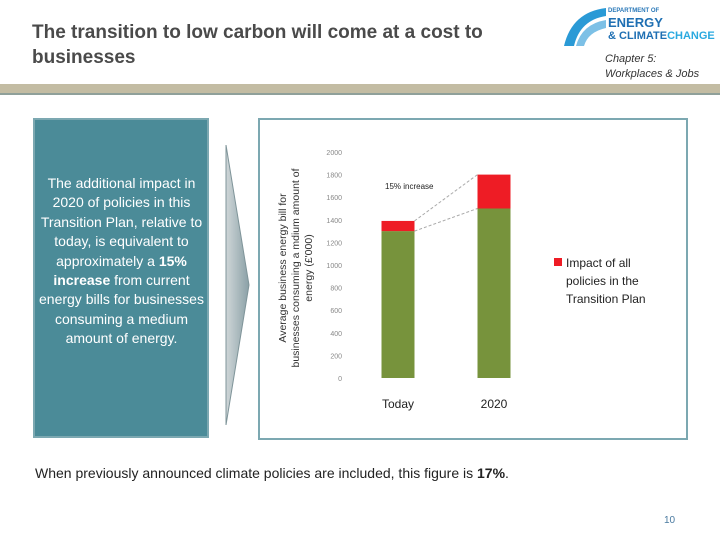 This screenshot has height=540, width=720. What do you see at coordinates (606, 299) in the screenshot?
I see `legend-label: Transition Plan` at bounding box center [606, 299].